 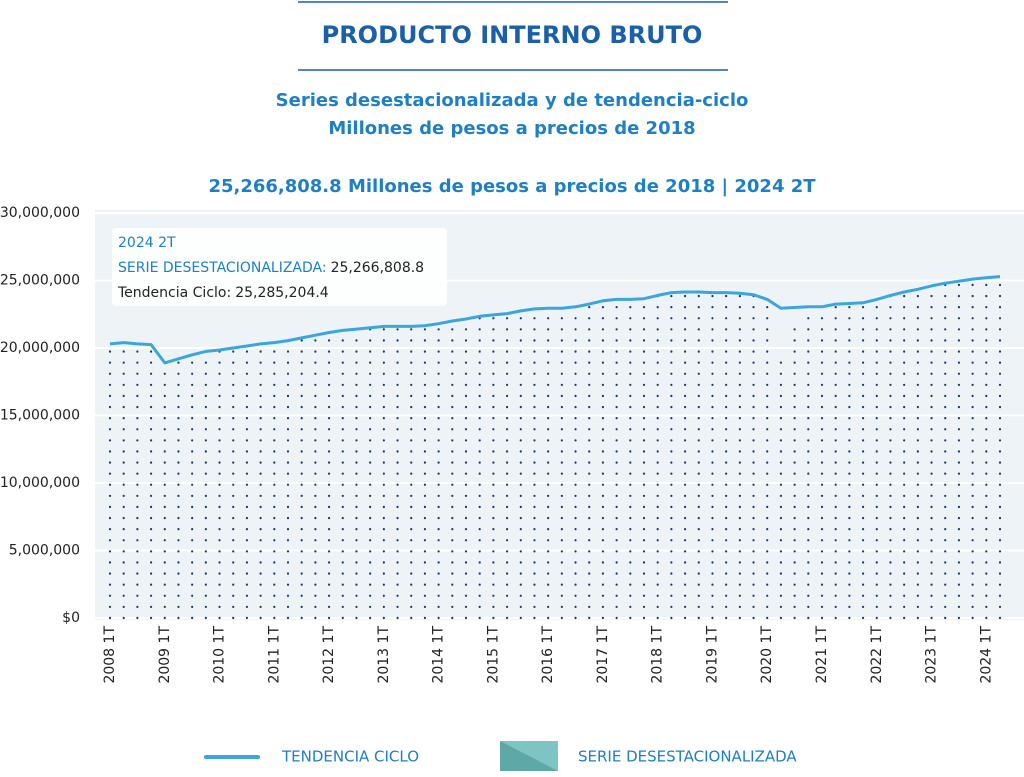 What do you see at coordinates (822, 655) in the screenshot?
I see `x-tick-label: 2021 1T` at bounding box center [822, 655].